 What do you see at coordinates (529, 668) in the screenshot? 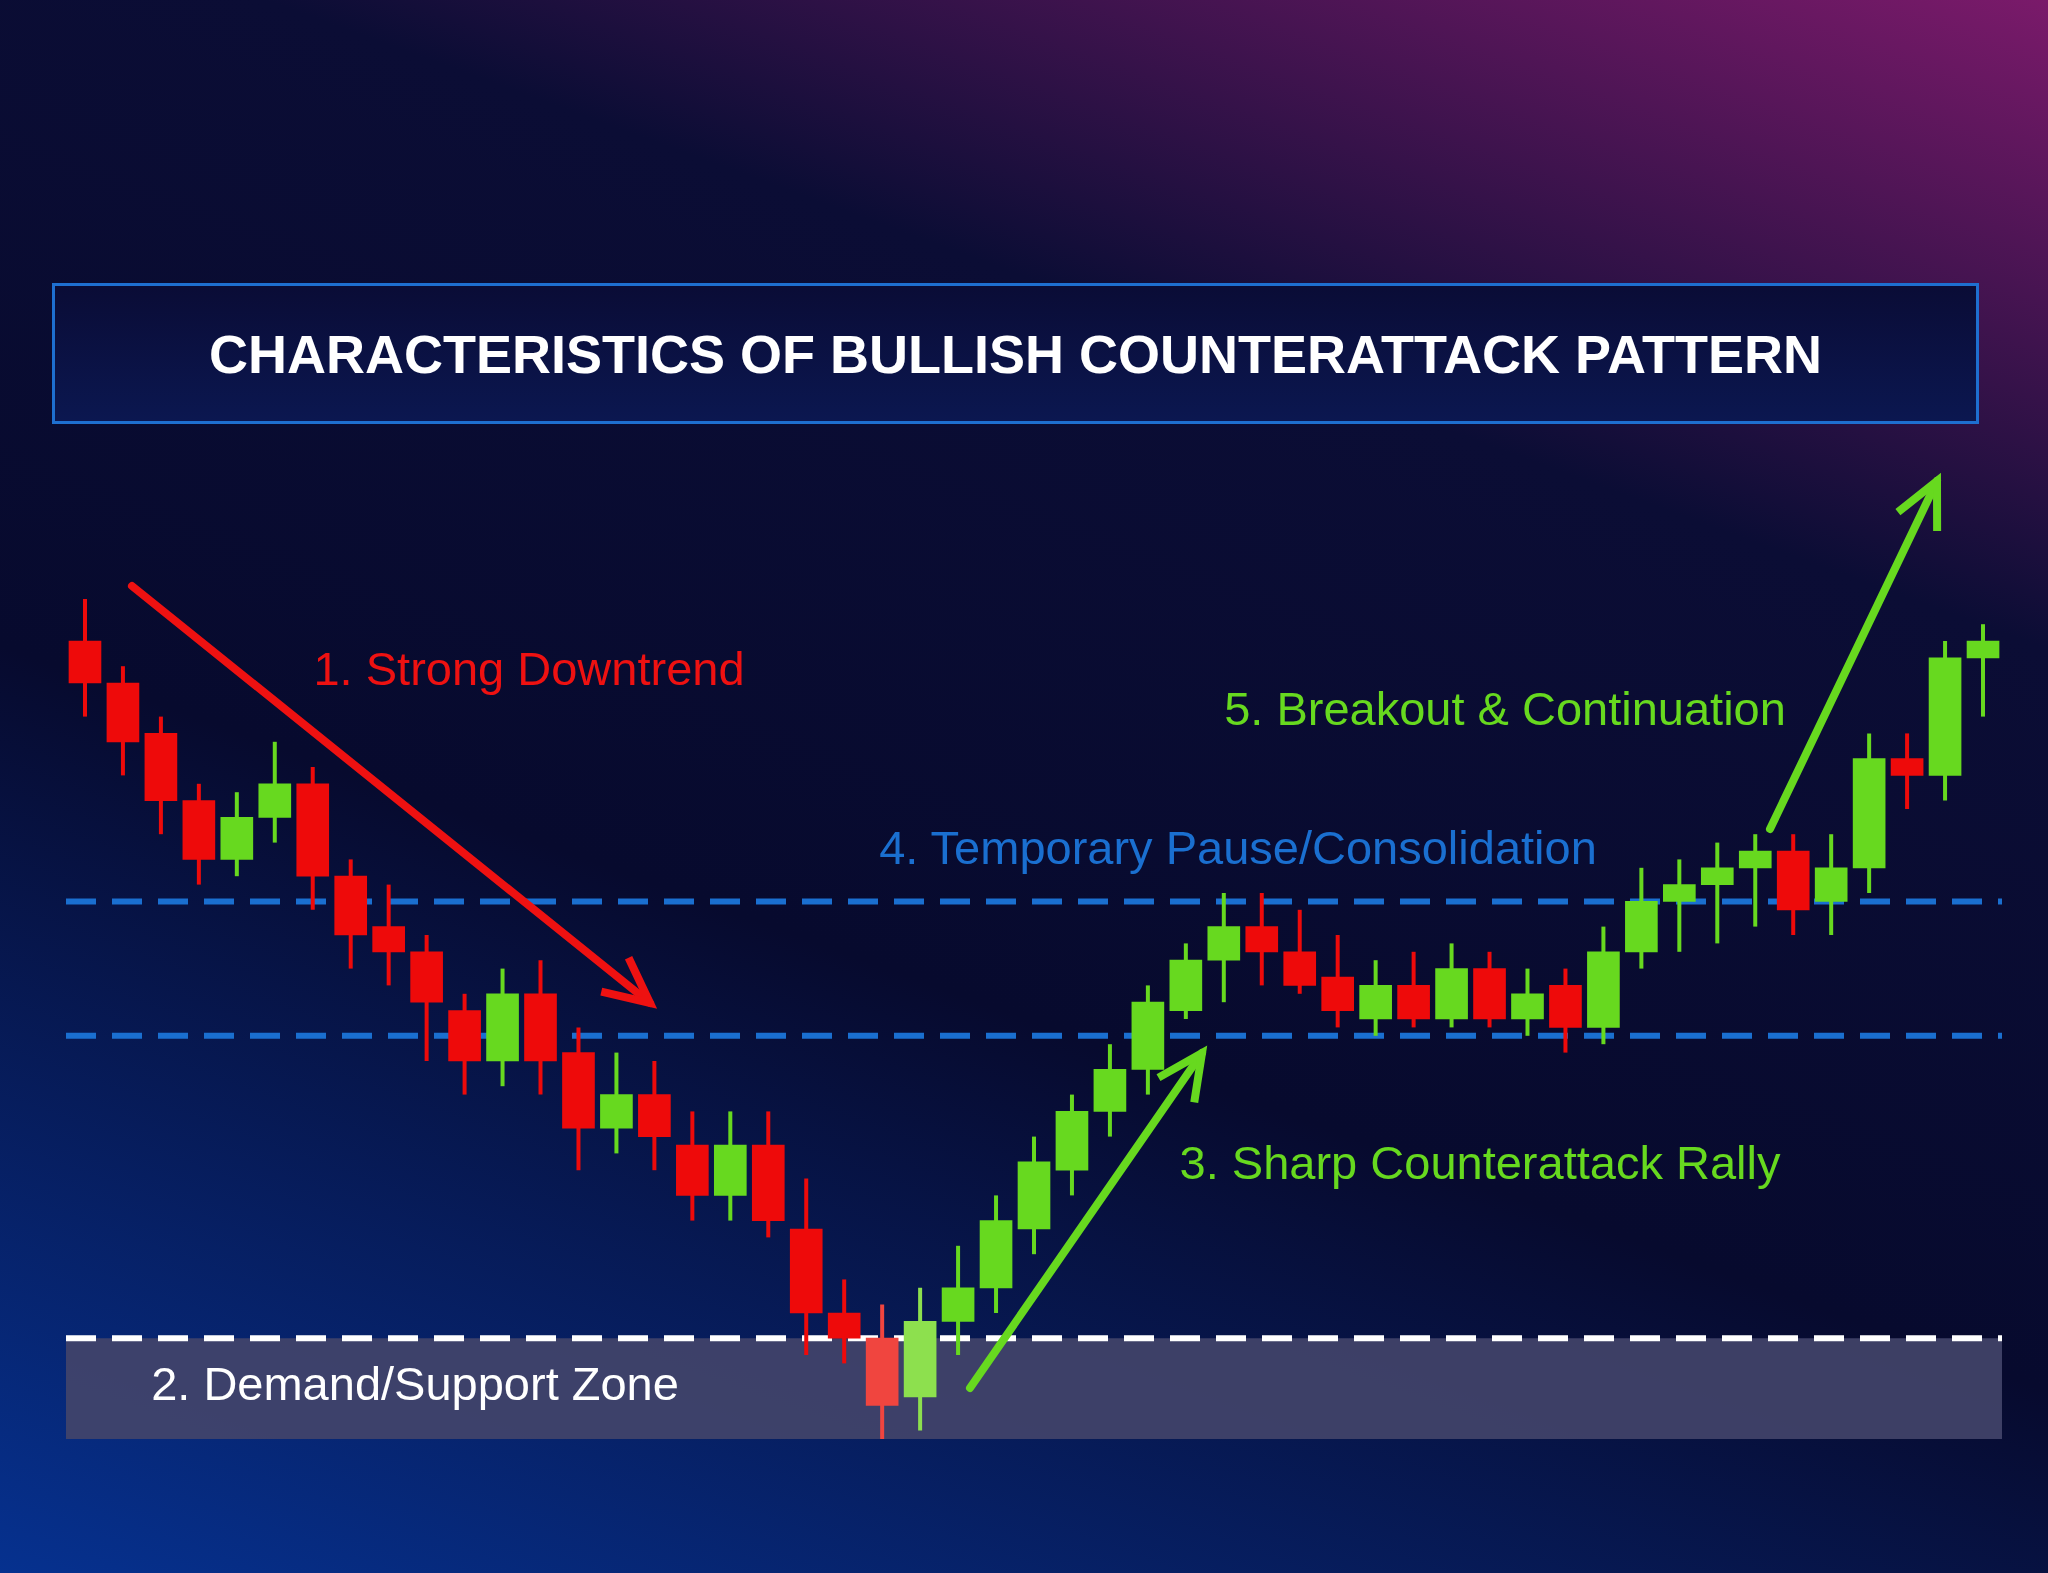
I see `annotation: 1. Strong Downtrend` at bounding box center [529, 668].